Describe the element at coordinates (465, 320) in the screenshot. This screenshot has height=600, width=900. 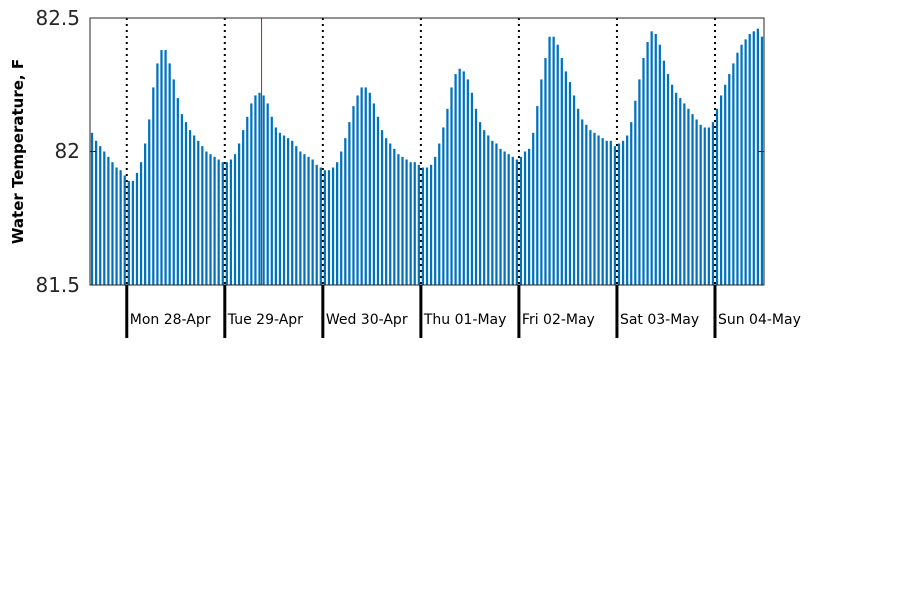
I see `day-label: Thu 01-May` at that location.